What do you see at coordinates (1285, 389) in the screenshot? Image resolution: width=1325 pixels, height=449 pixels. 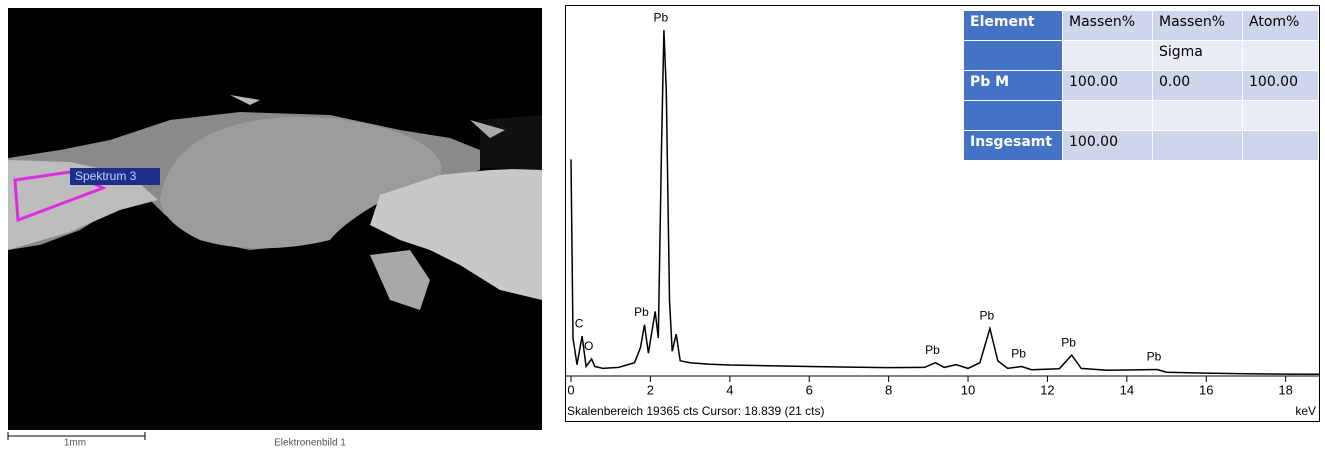 I see `x-tick-label: 18` at bounding box center [1285, 389].